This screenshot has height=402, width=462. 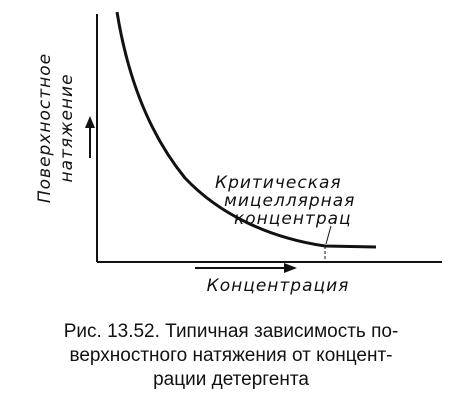 What do you see at coordinates (231, 379) in the screenshot?
I see `caption: рации детергента` at bounding box center [231, 379].